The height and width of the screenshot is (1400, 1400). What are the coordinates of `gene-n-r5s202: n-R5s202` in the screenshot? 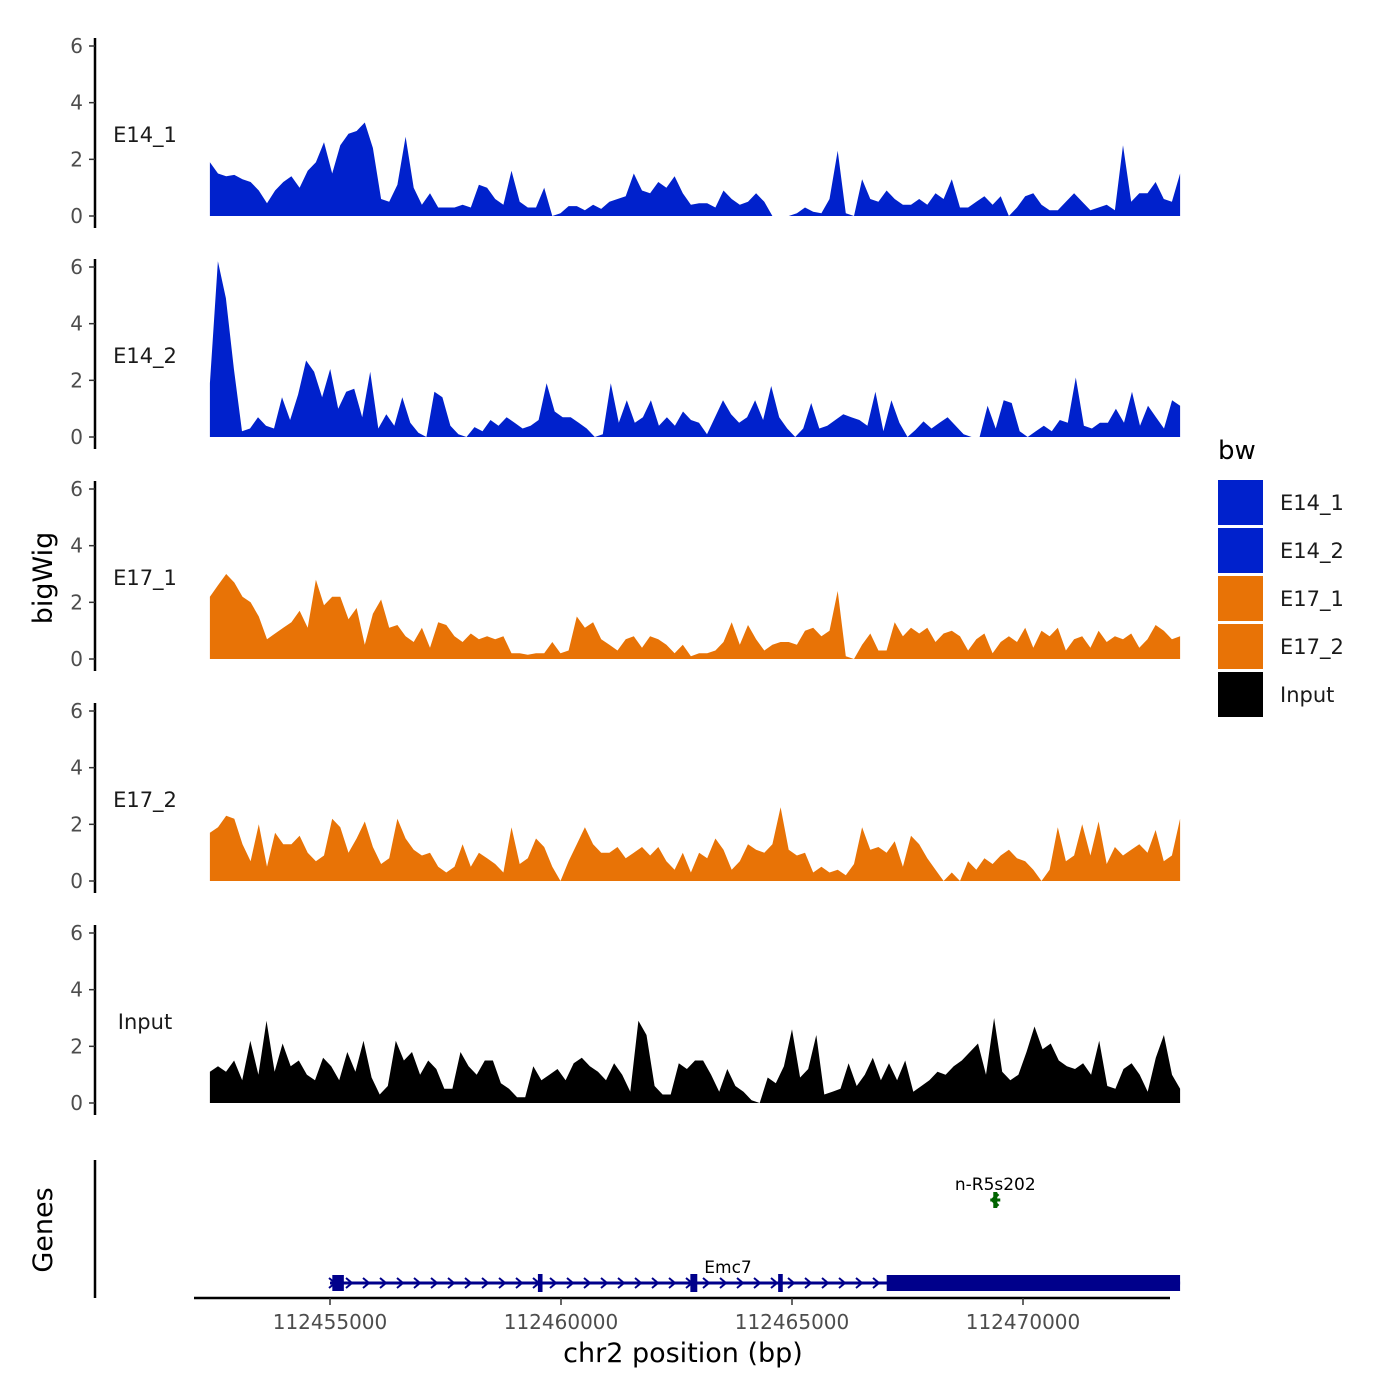 It's located at (995, 1191).